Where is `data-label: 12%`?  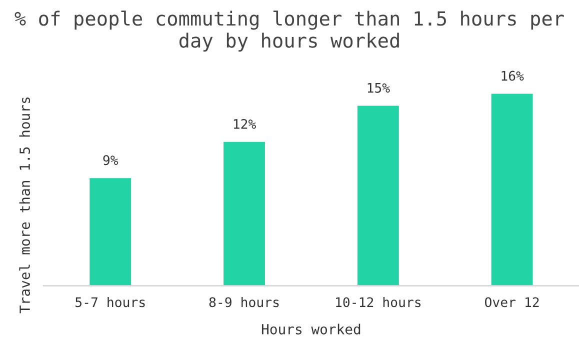 data-label: 12% is located at coordinates (245, 123).